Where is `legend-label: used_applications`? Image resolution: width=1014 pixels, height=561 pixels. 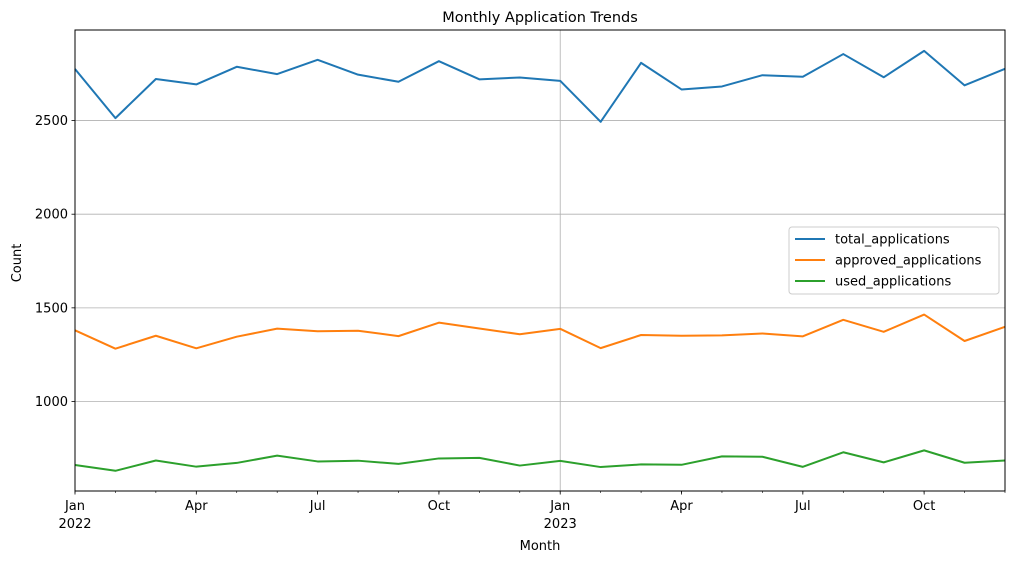 legend-label: used_applications is located at coordinates (893, 282).